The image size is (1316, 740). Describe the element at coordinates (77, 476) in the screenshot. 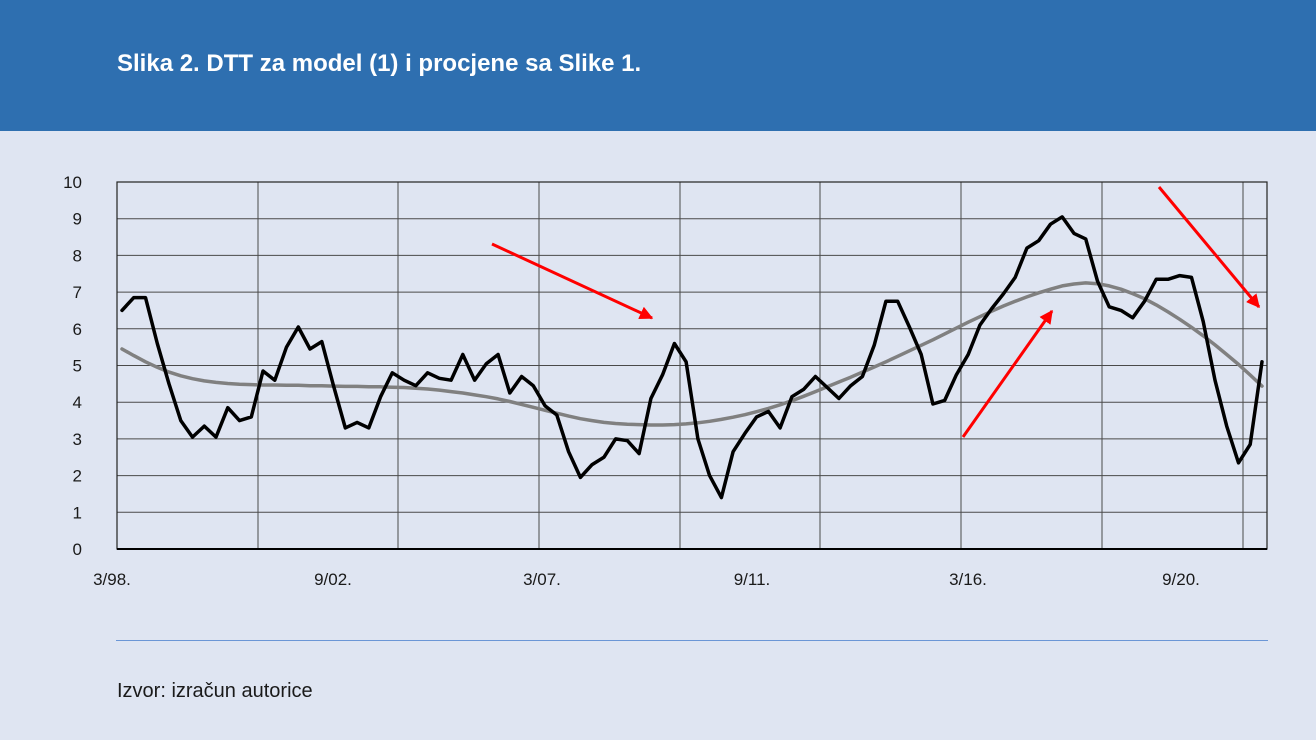

I see `y-tick-label: 2` at that location.